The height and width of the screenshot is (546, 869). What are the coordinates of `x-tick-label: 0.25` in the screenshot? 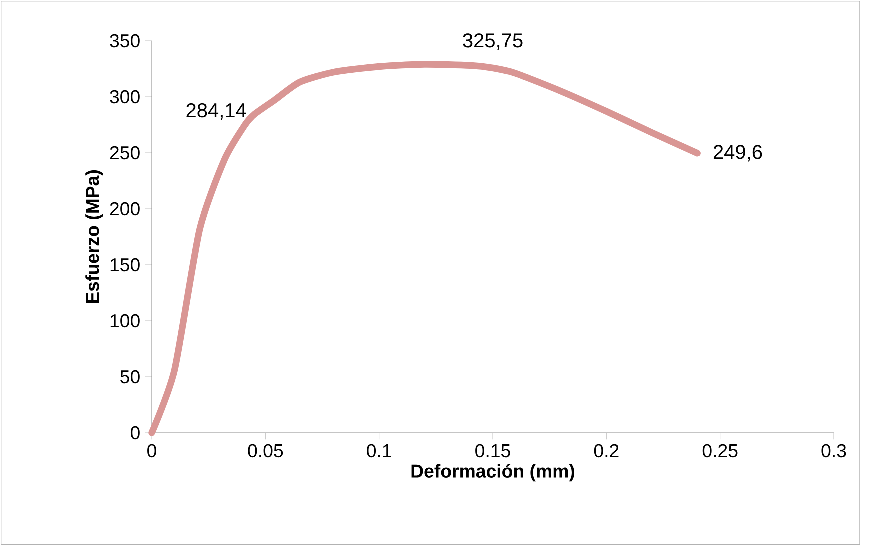 It's located at (720, 451).